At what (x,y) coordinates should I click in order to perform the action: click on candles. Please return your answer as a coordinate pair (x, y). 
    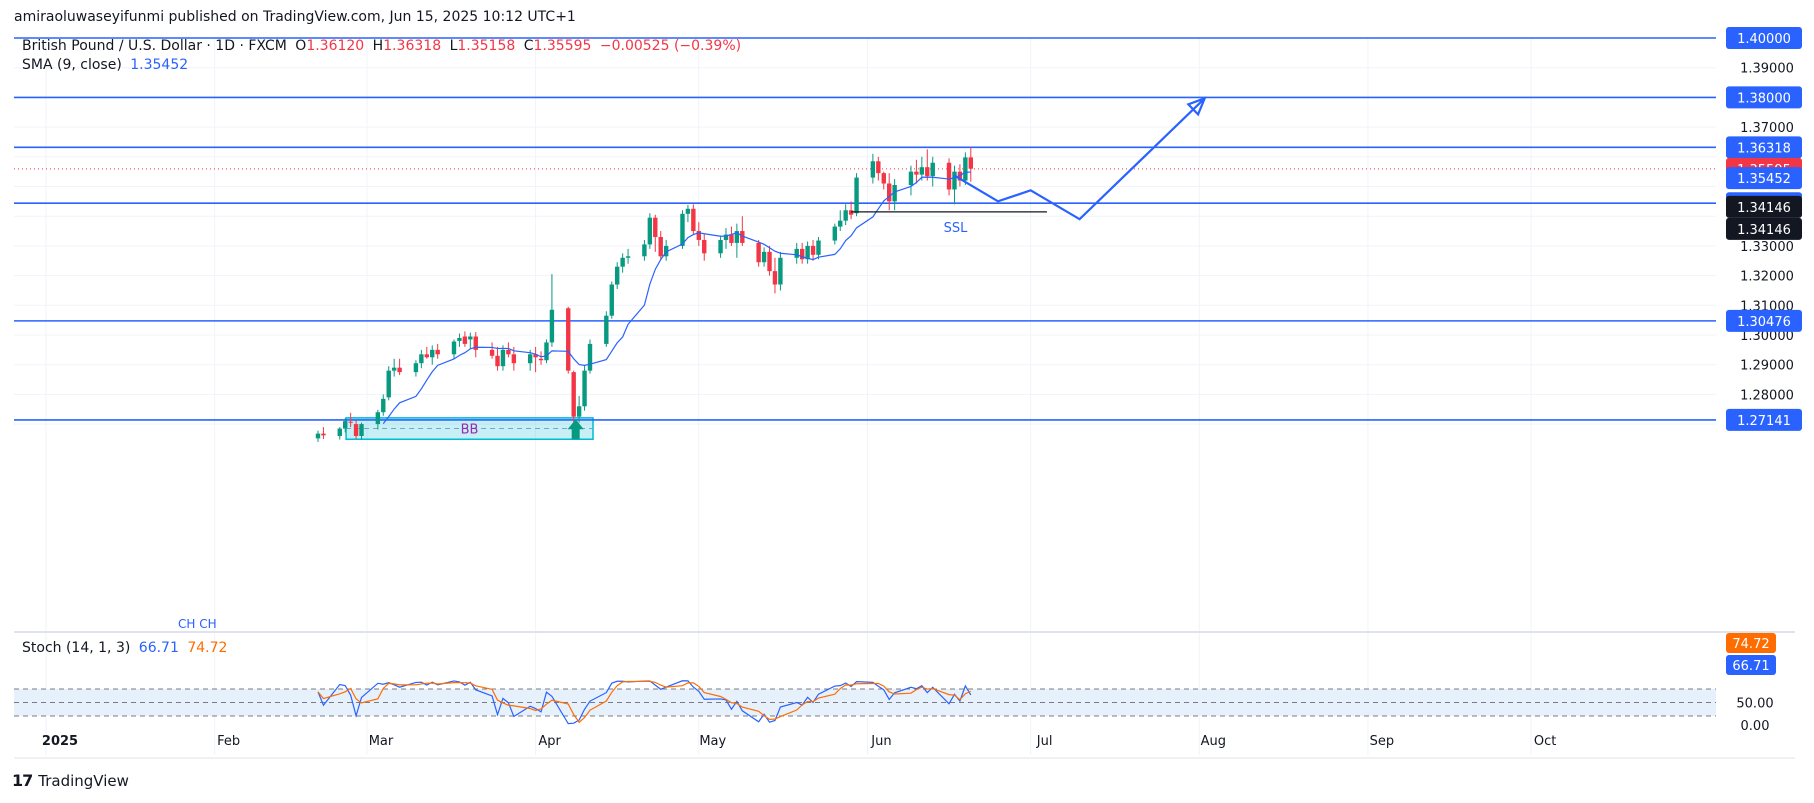
    Looking at the image, I should click on (644, 294).